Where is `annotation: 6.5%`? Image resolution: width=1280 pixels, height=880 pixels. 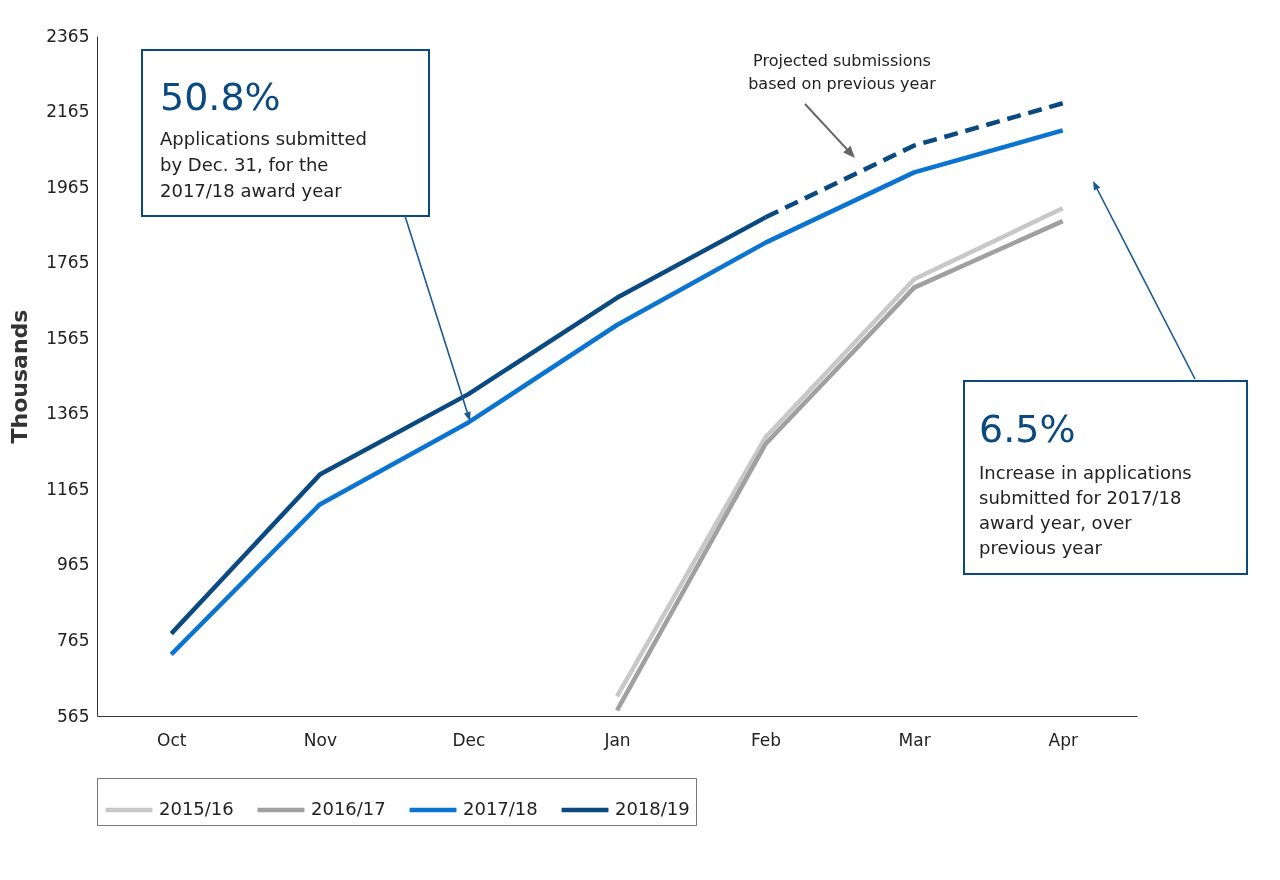 annotation: 6.5% is located at coordinates (1027, 429).